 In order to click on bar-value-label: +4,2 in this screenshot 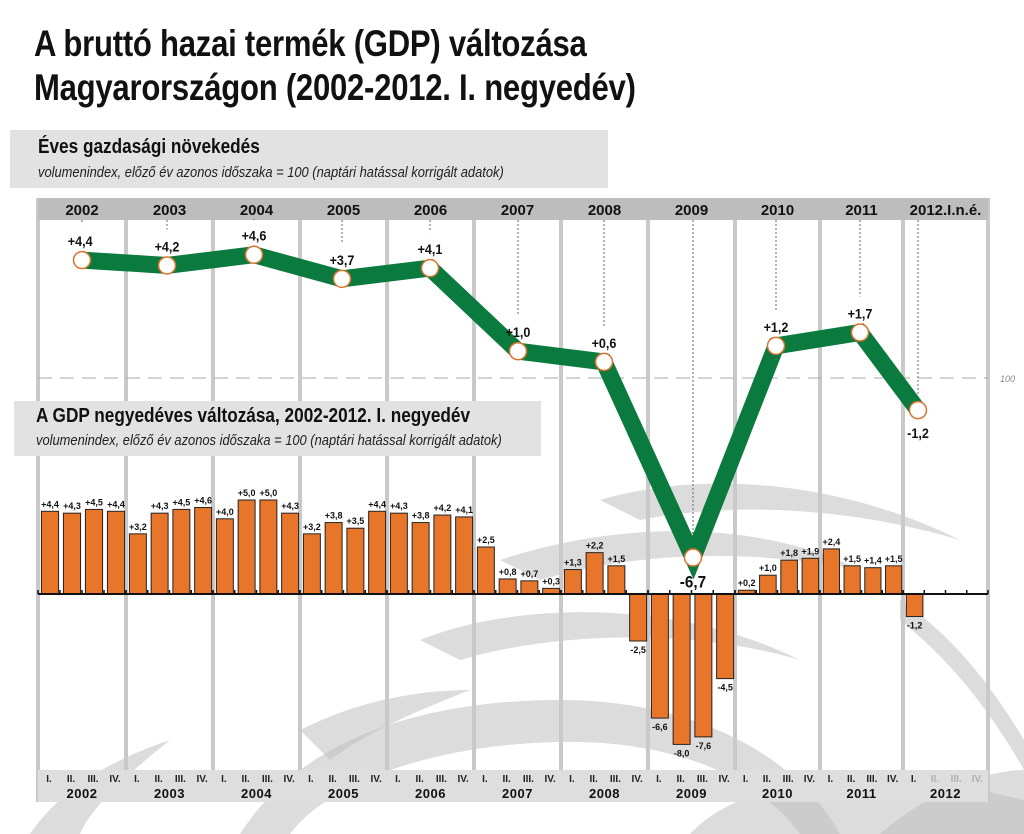, I will do `click(442, 508)`.